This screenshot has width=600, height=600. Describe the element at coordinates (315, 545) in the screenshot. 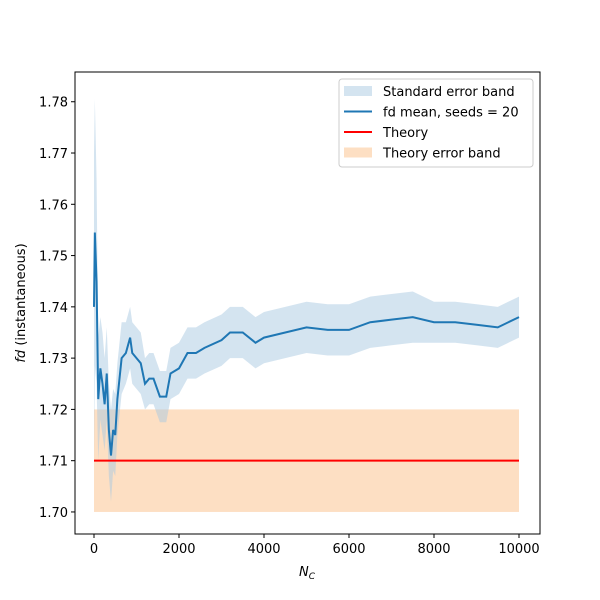

I see `x-axis: 0 2000 4000 6000 8000 10000` at that location.